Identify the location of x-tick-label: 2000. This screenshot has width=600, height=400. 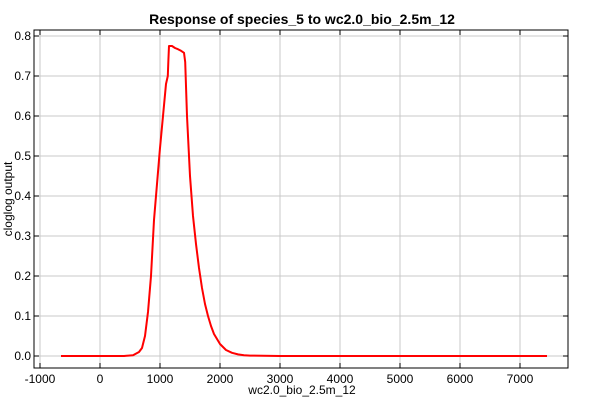
(220, 379).